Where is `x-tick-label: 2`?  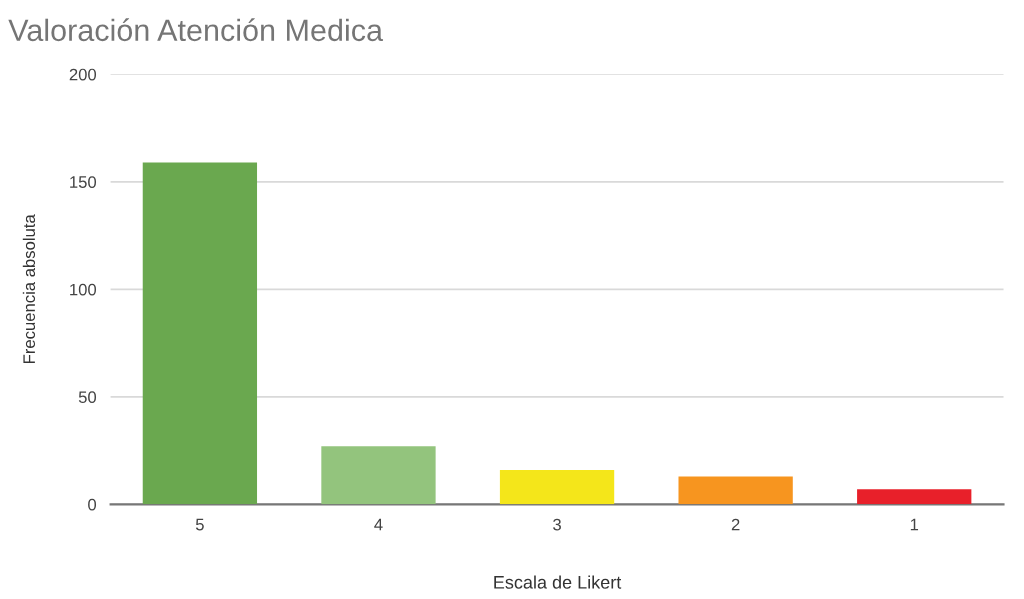 x-tick-label: 2 is located at coordinates (735, 524).